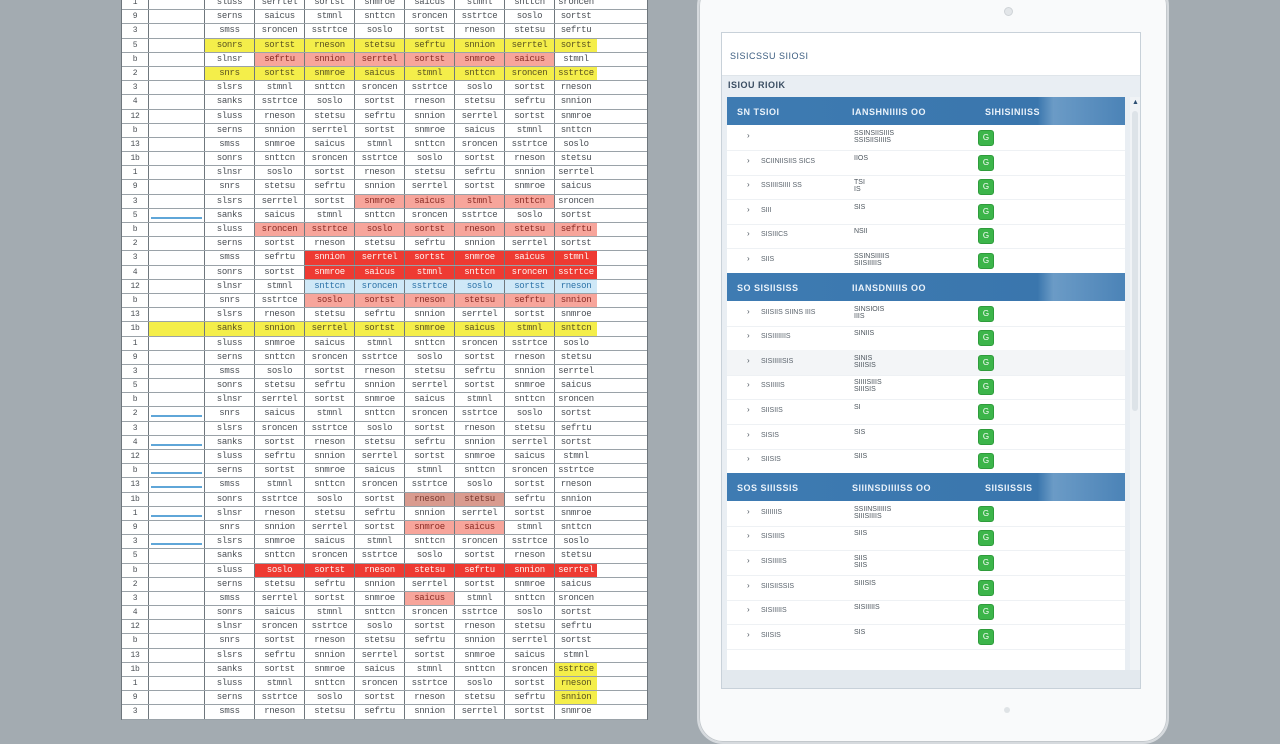 The height and width of the screenshot is (744, 1280). What do you see at coordinates (380, 640) in the screenshot?
I see `sheet-cell: stetsu` at bounding box center [380, 640].